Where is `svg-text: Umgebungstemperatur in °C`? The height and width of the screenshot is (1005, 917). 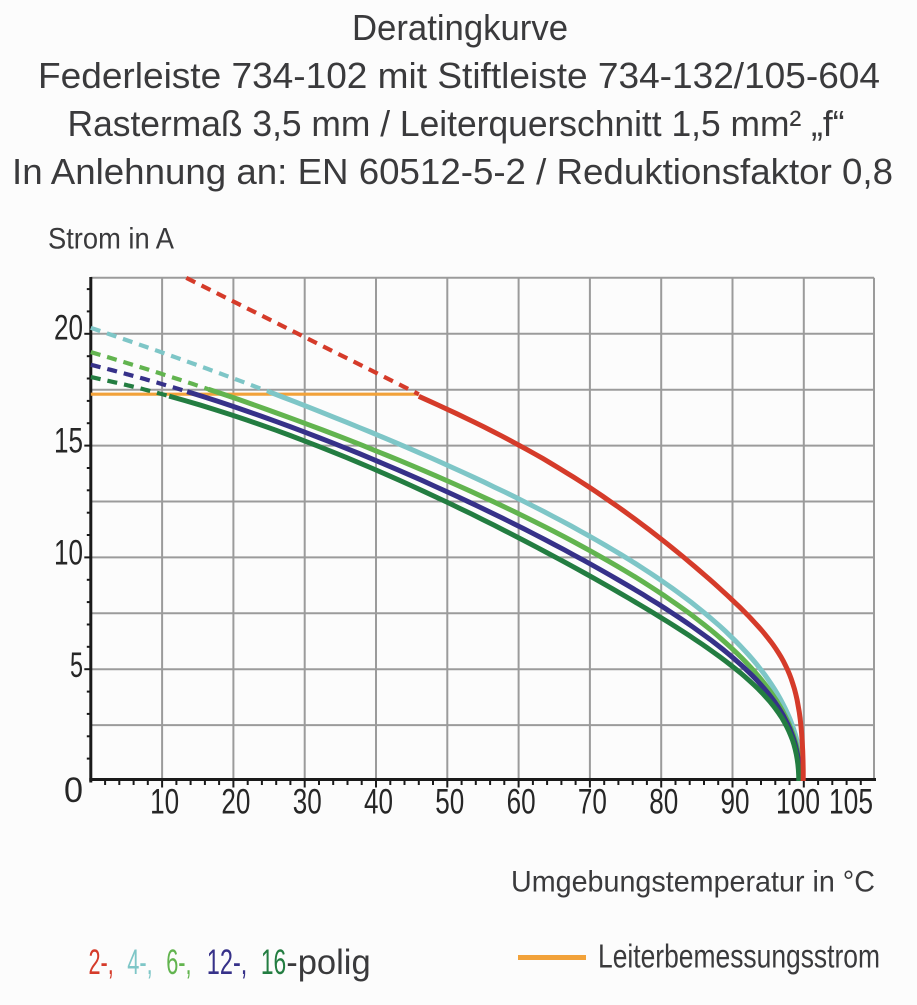 svg-text: Umgebungstemperatur in °C is located at coordinates (693, 882).